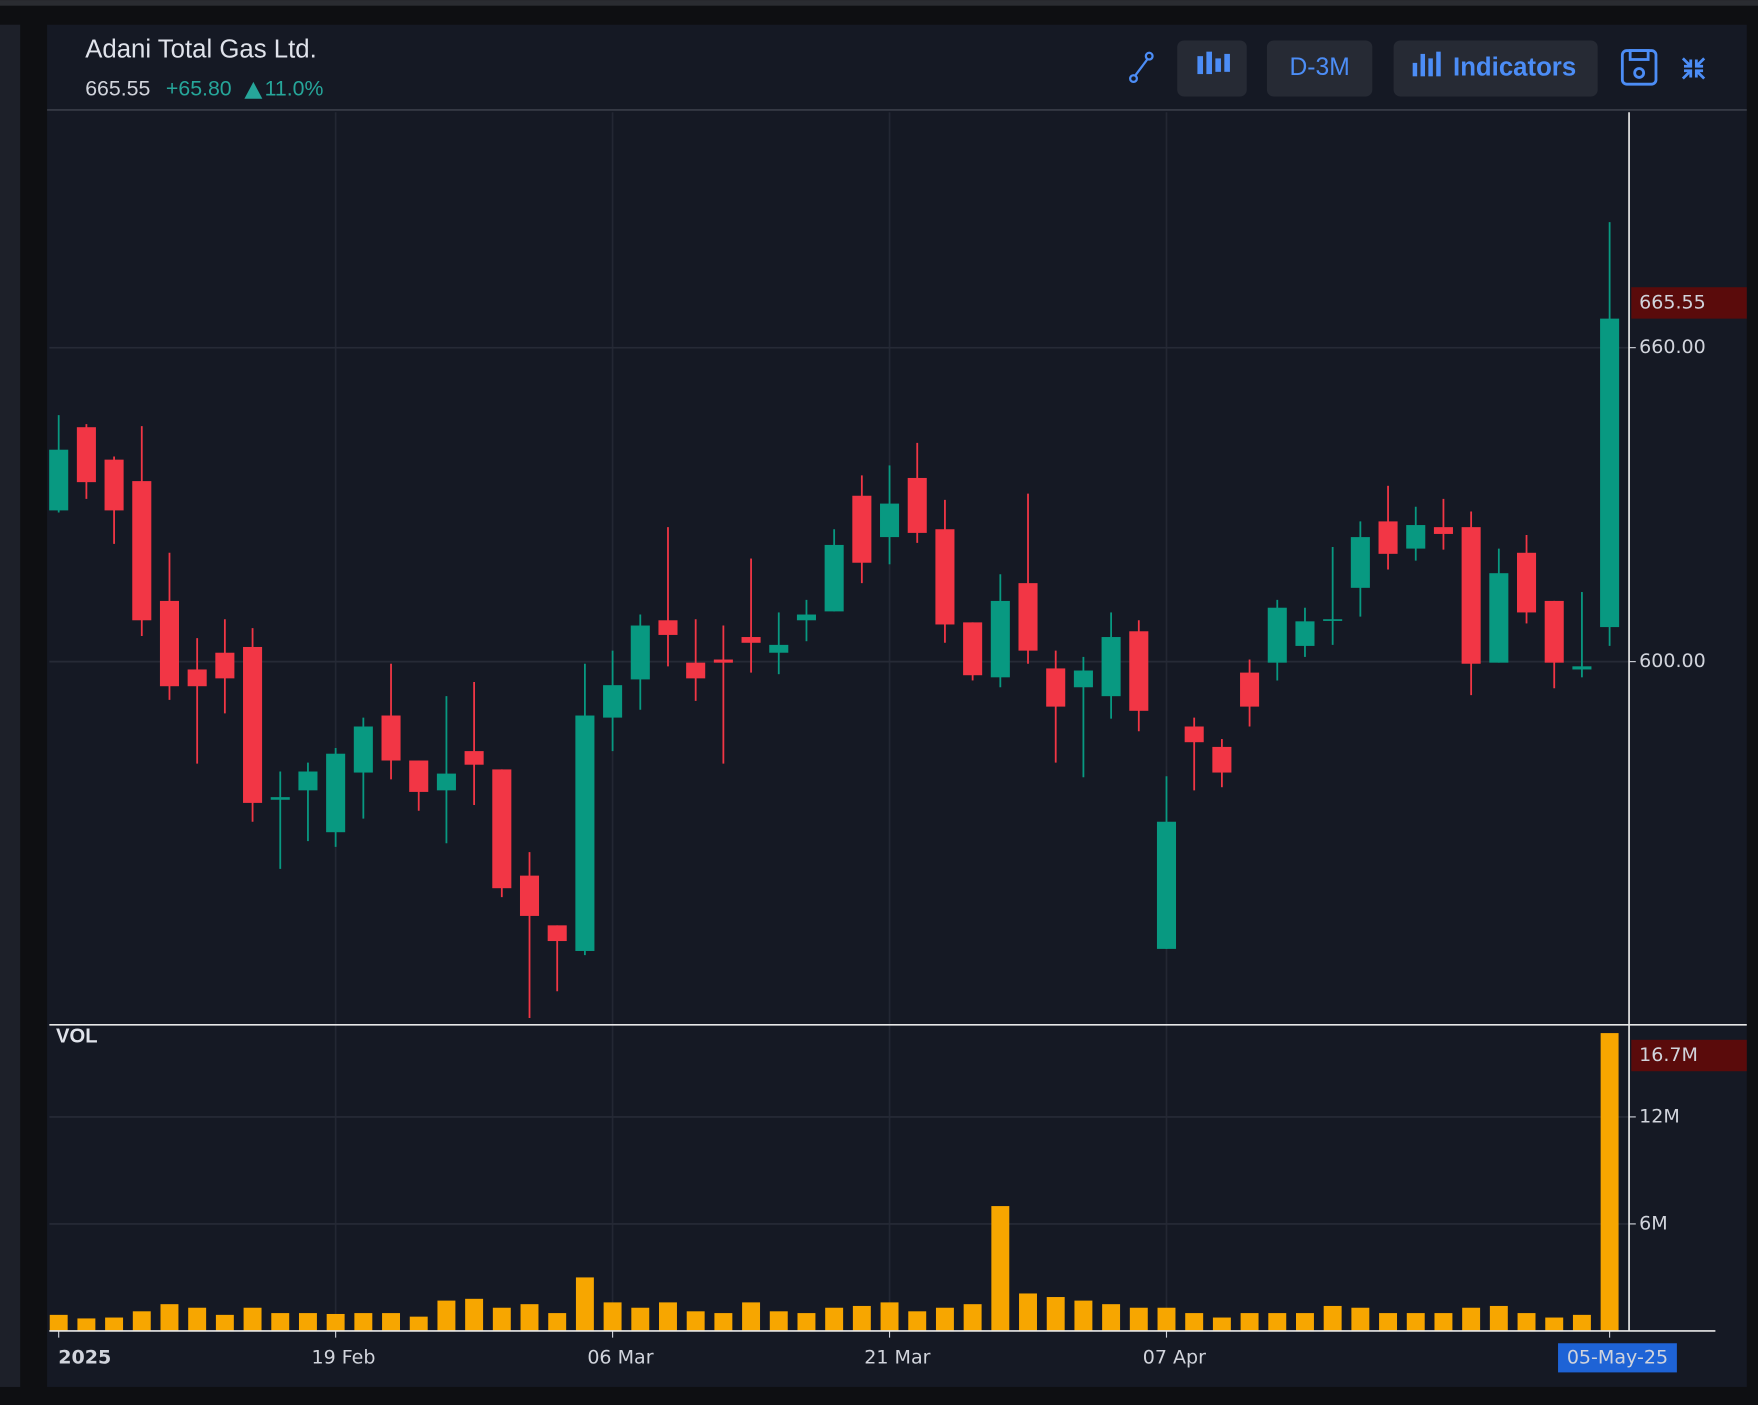 The image size is (1758, 1405). Describe the element at coordinates (1672, 661) in the screenshot. I see `y-tick-label: 600.00` at that location.